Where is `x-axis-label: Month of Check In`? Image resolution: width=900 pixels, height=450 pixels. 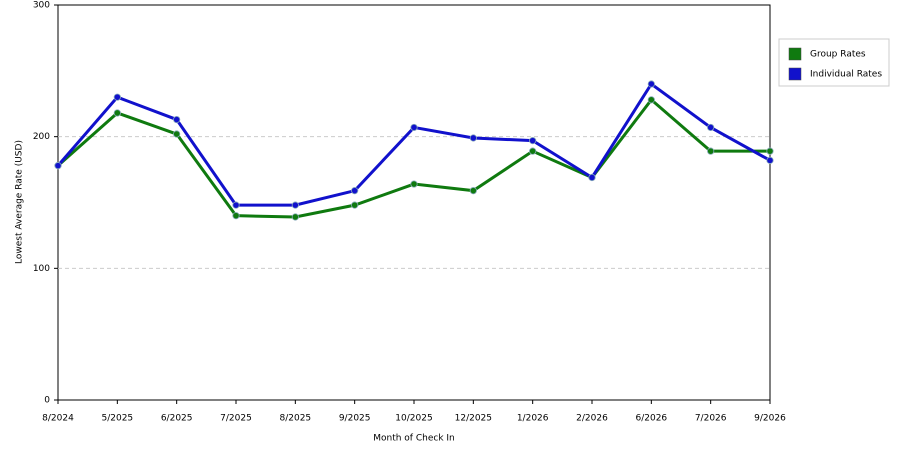 x-axis-label: Month of Check In is located at coordinates (414, 439).